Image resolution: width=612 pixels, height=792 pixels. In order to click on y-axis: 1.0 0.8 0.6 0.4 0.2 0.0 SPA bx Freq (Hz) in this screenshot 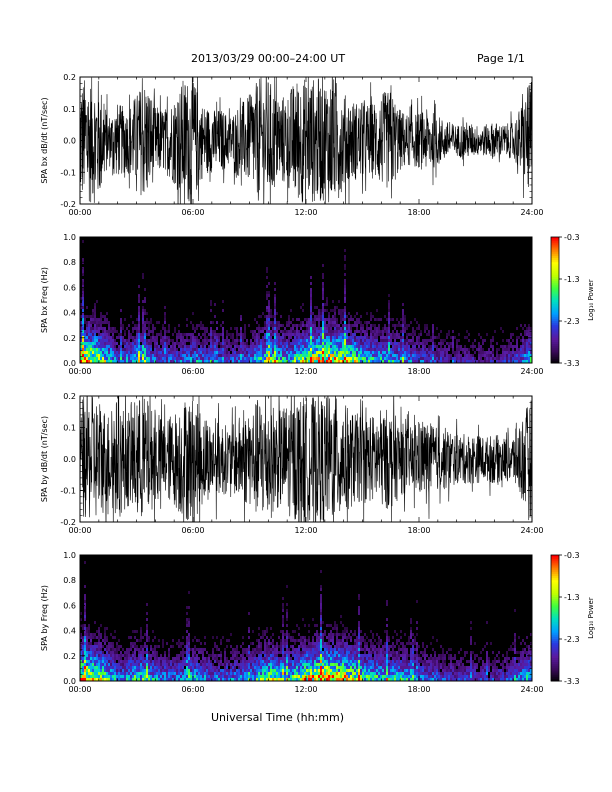, I will do `click(286, 300)`.